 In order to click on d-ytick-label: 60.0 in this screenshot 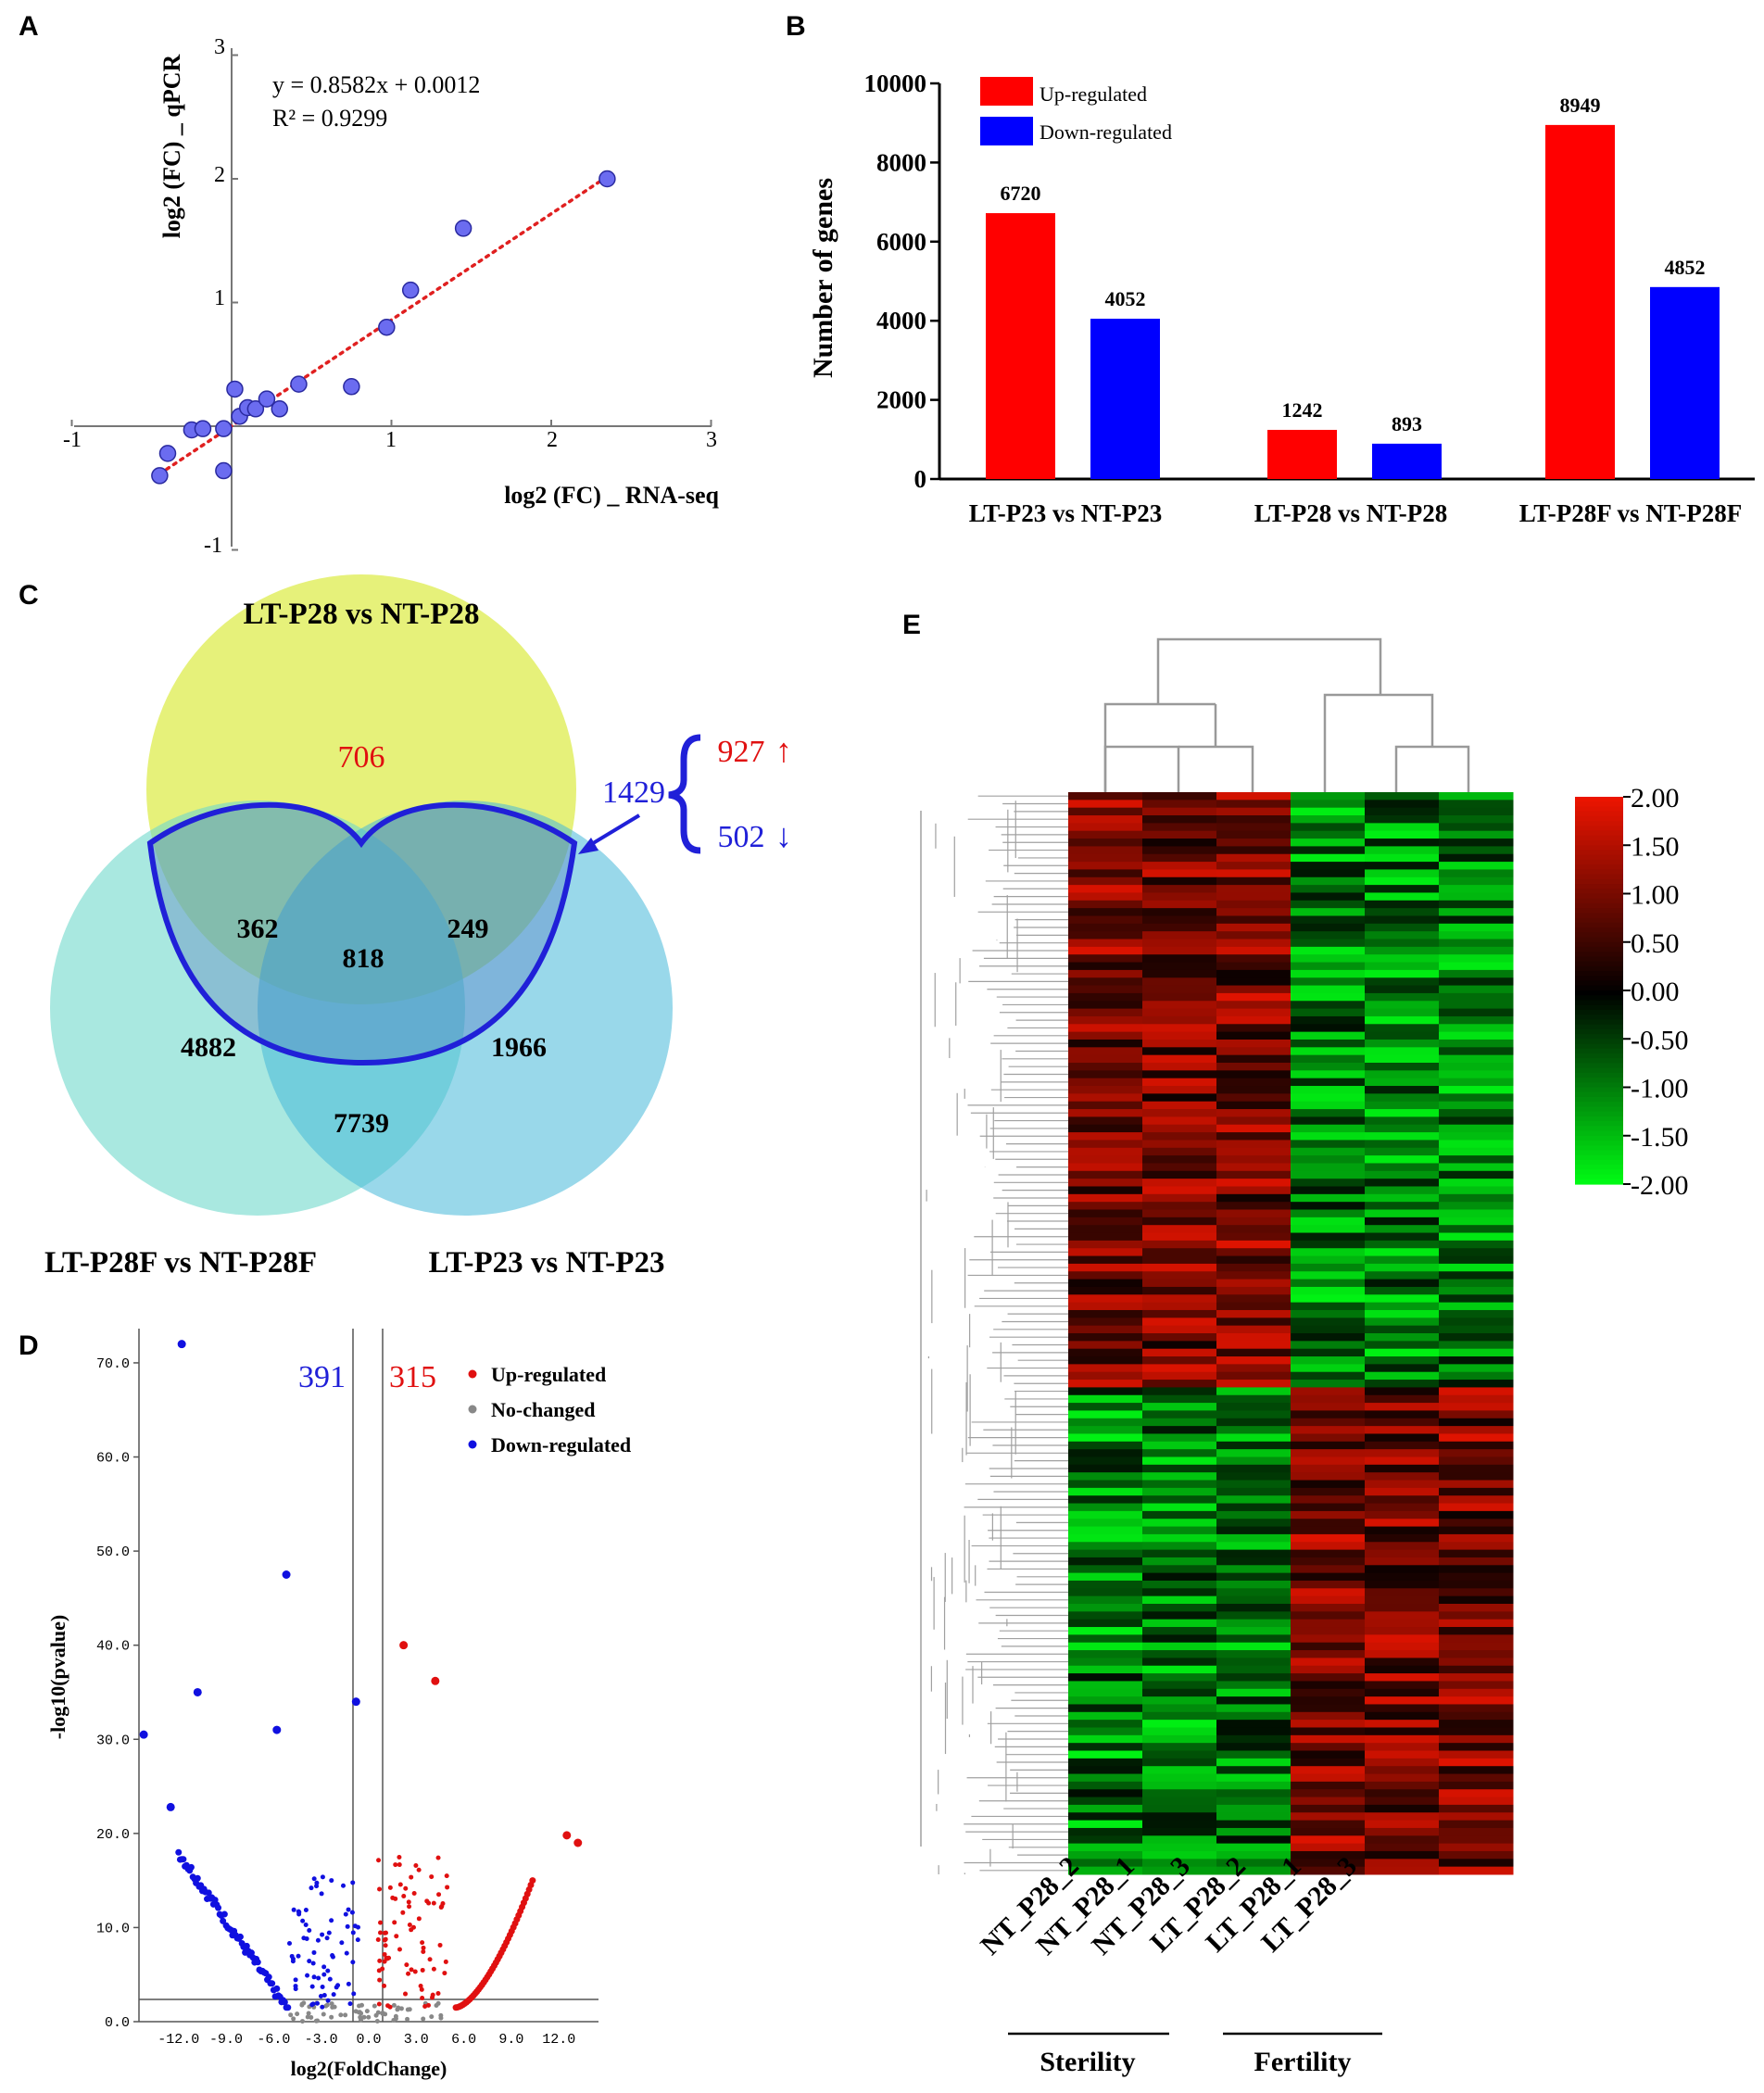, I will do `click(113, 1459)`.